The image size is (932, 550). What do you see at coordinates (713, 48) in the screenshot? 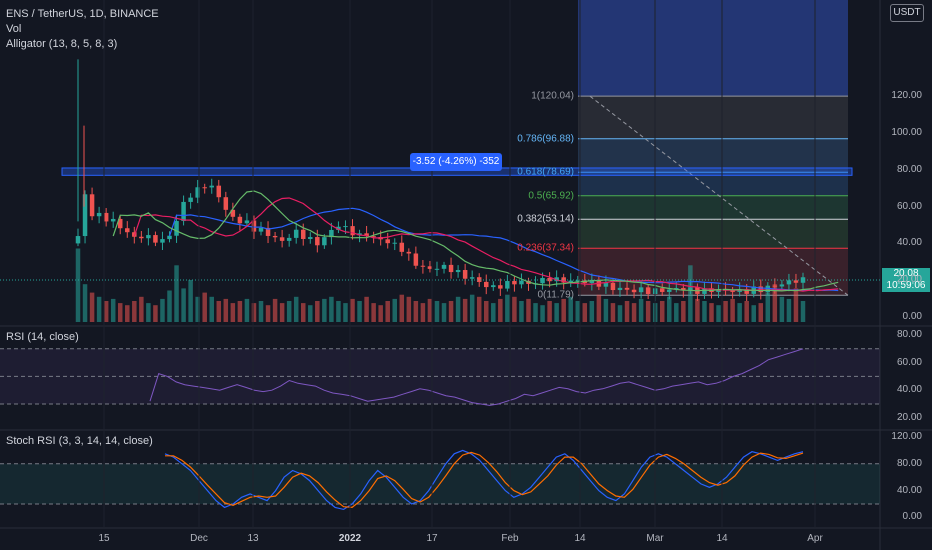
I see `fib-extension-zone` at bounding box center [713, 48].